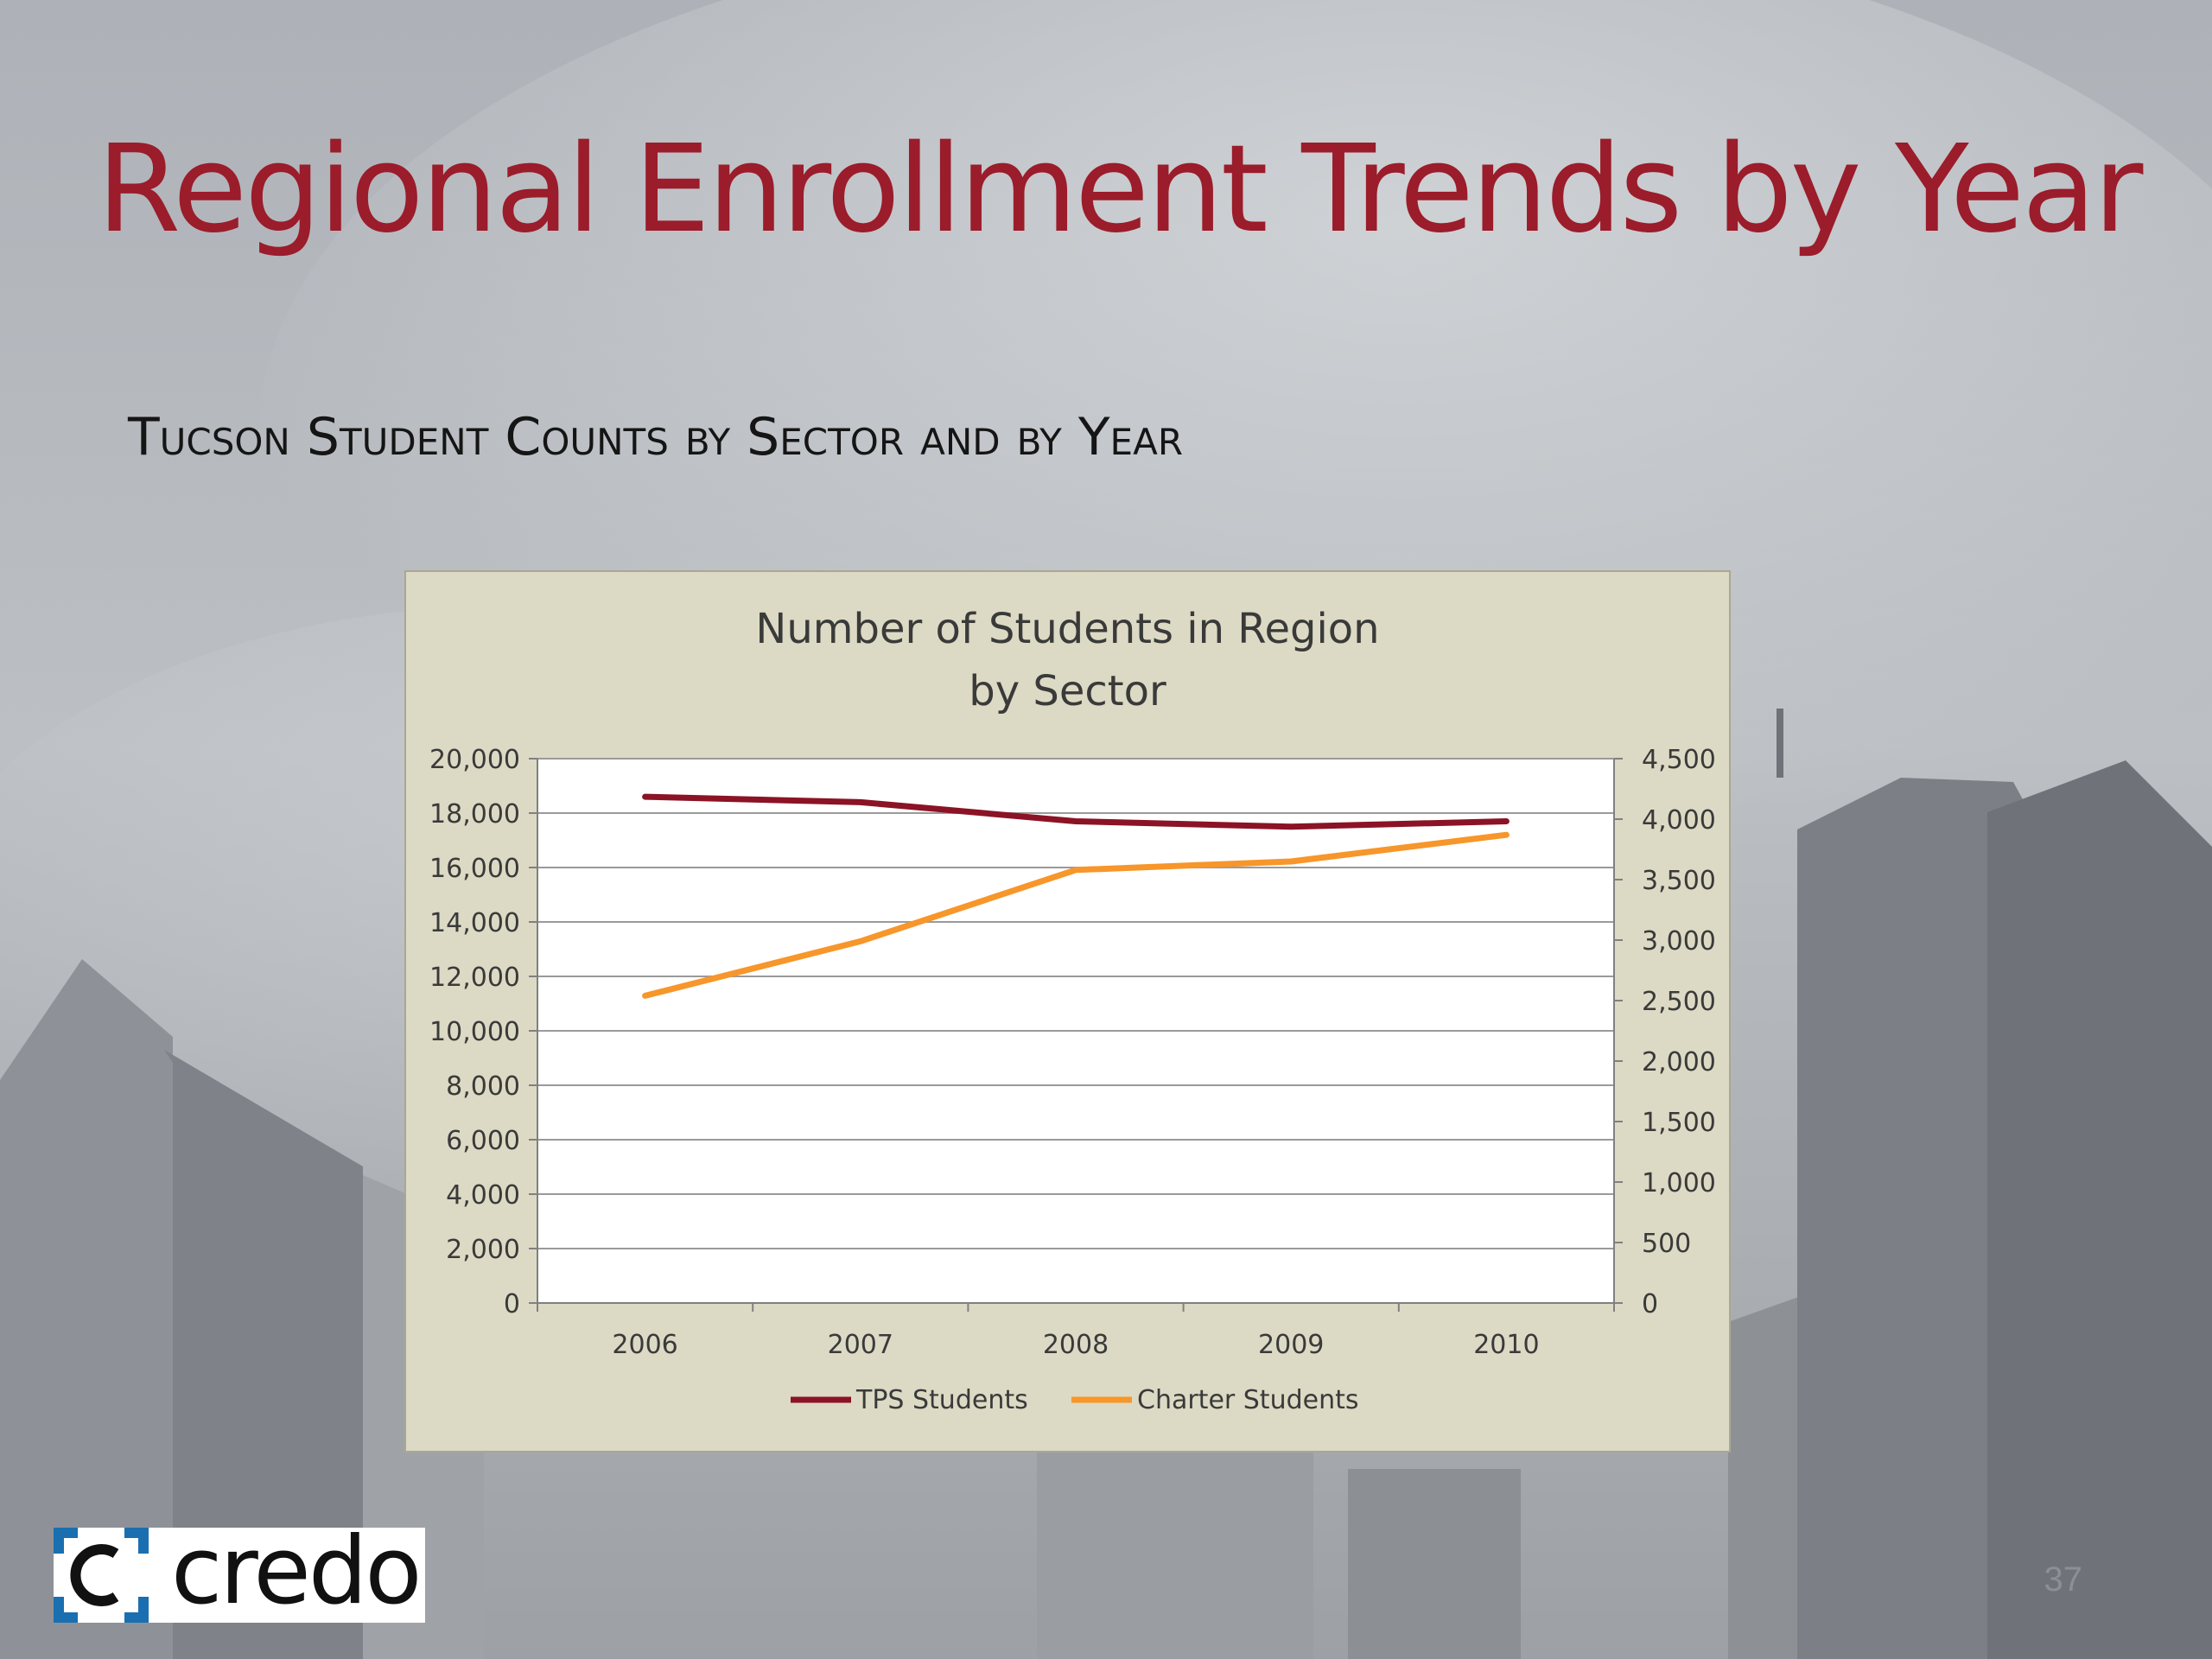 The image size is (2212, 1659). Describe the element at coordinates (475, 923) in the screenshot. I see `y-left-tick-label: 14,000` at that location.